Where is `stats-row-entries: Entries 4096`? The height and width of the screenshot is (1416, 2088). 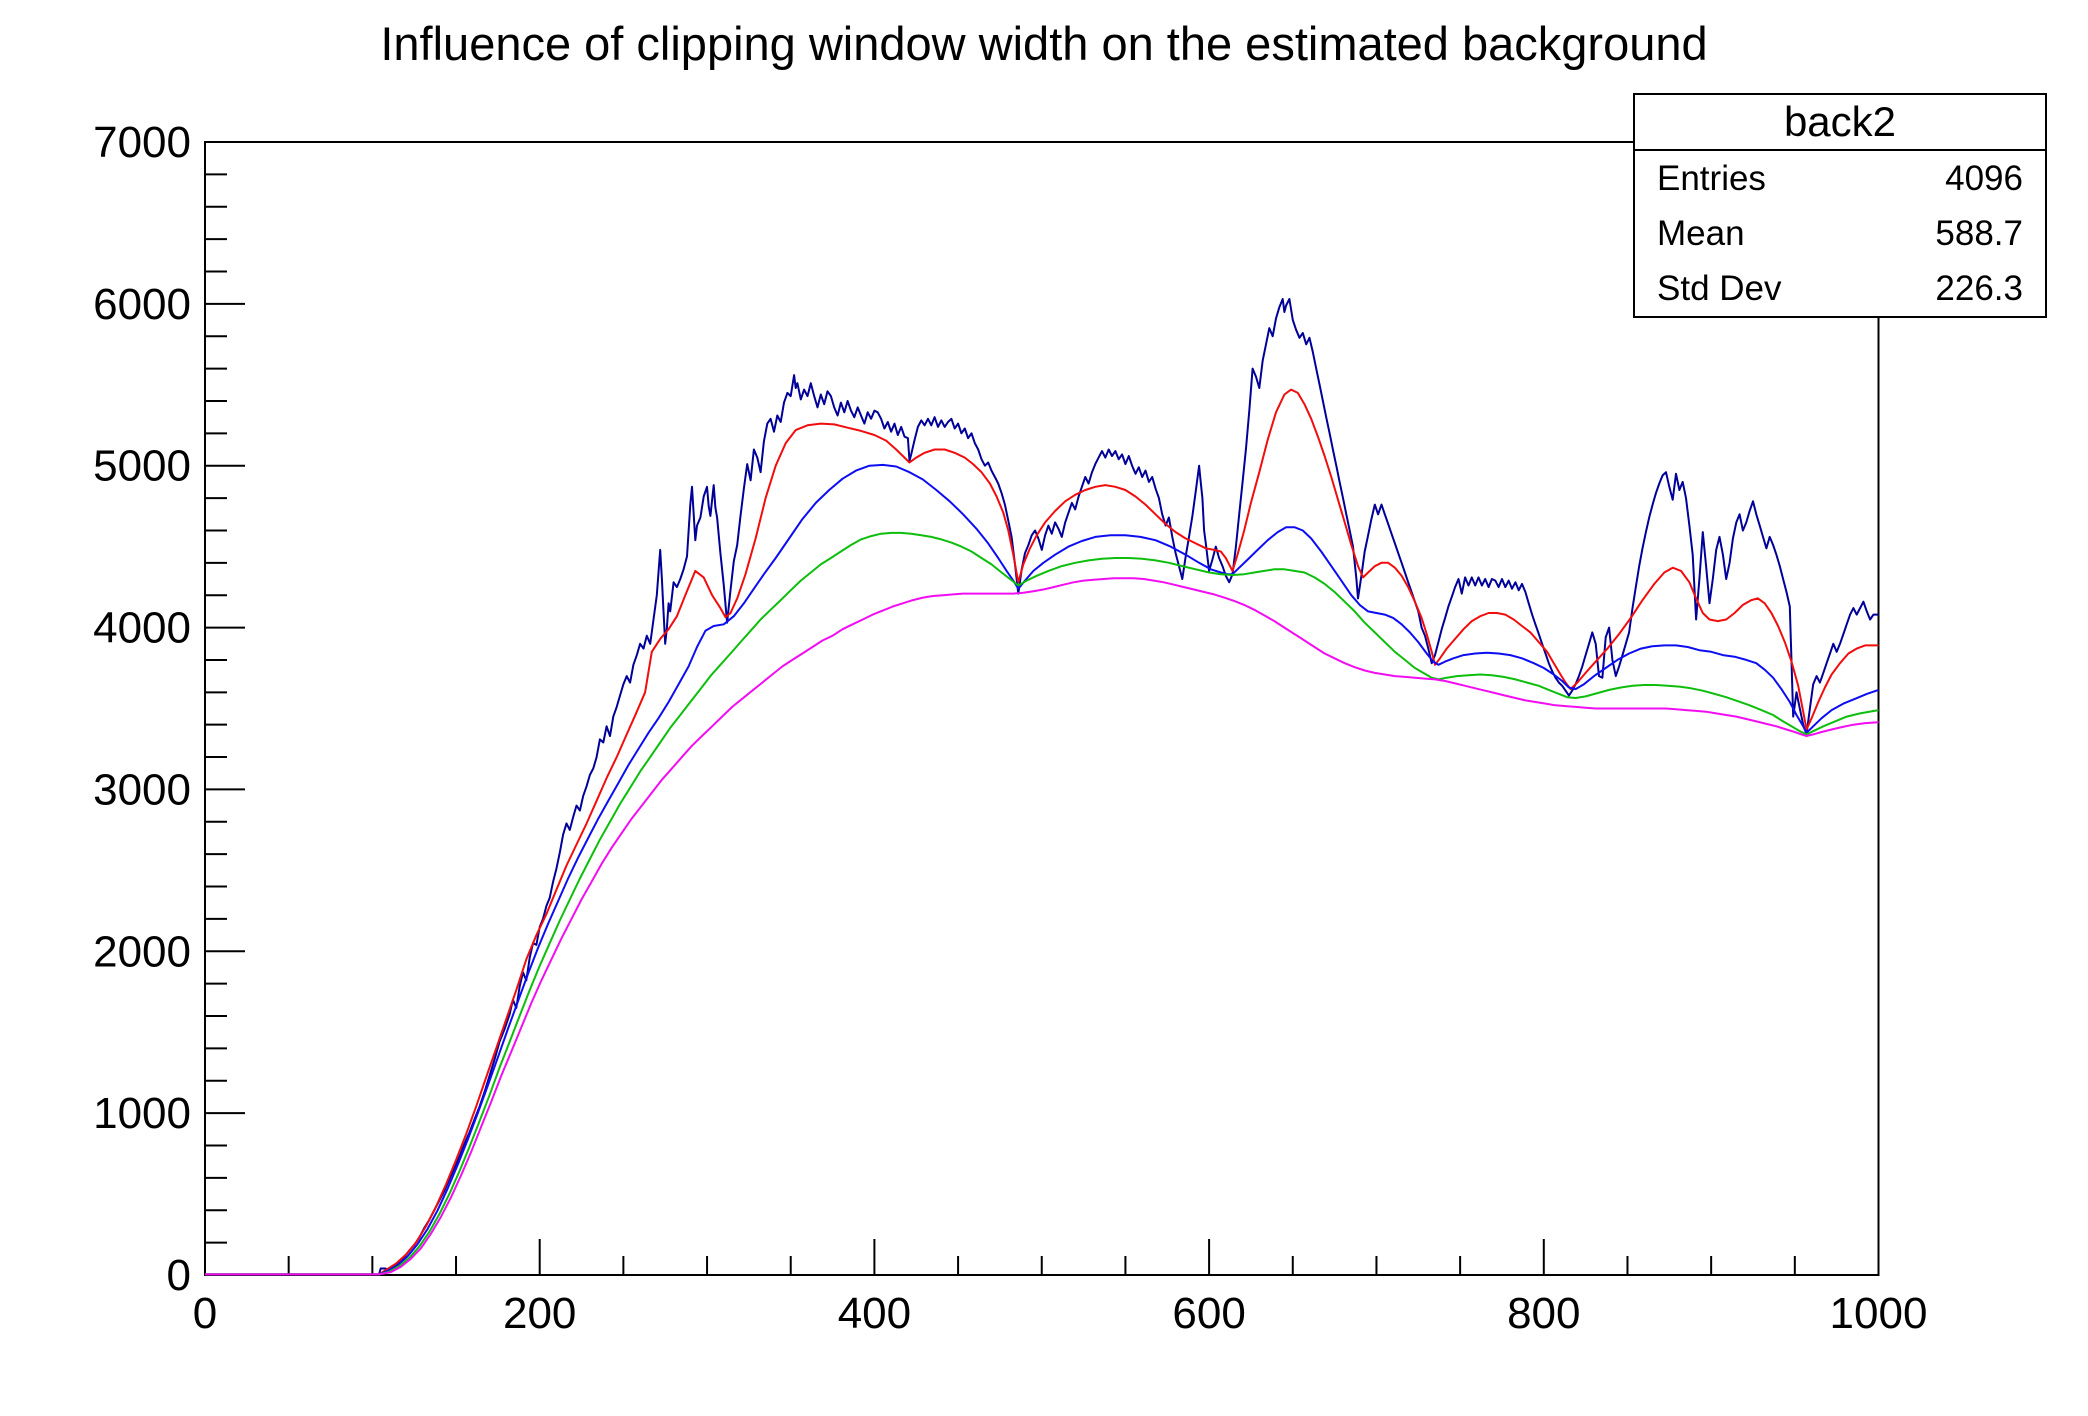 stats-row-entries: Entries 4096 is located at coordinates (1840, 178).